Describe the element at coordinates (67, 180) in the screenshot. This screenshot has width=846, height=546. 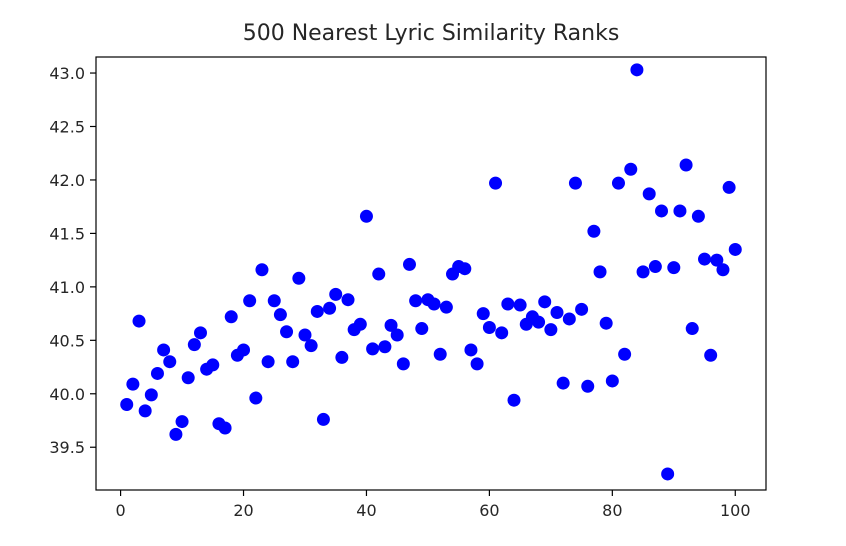
I see `y-tick-label: 42.0` at that location.